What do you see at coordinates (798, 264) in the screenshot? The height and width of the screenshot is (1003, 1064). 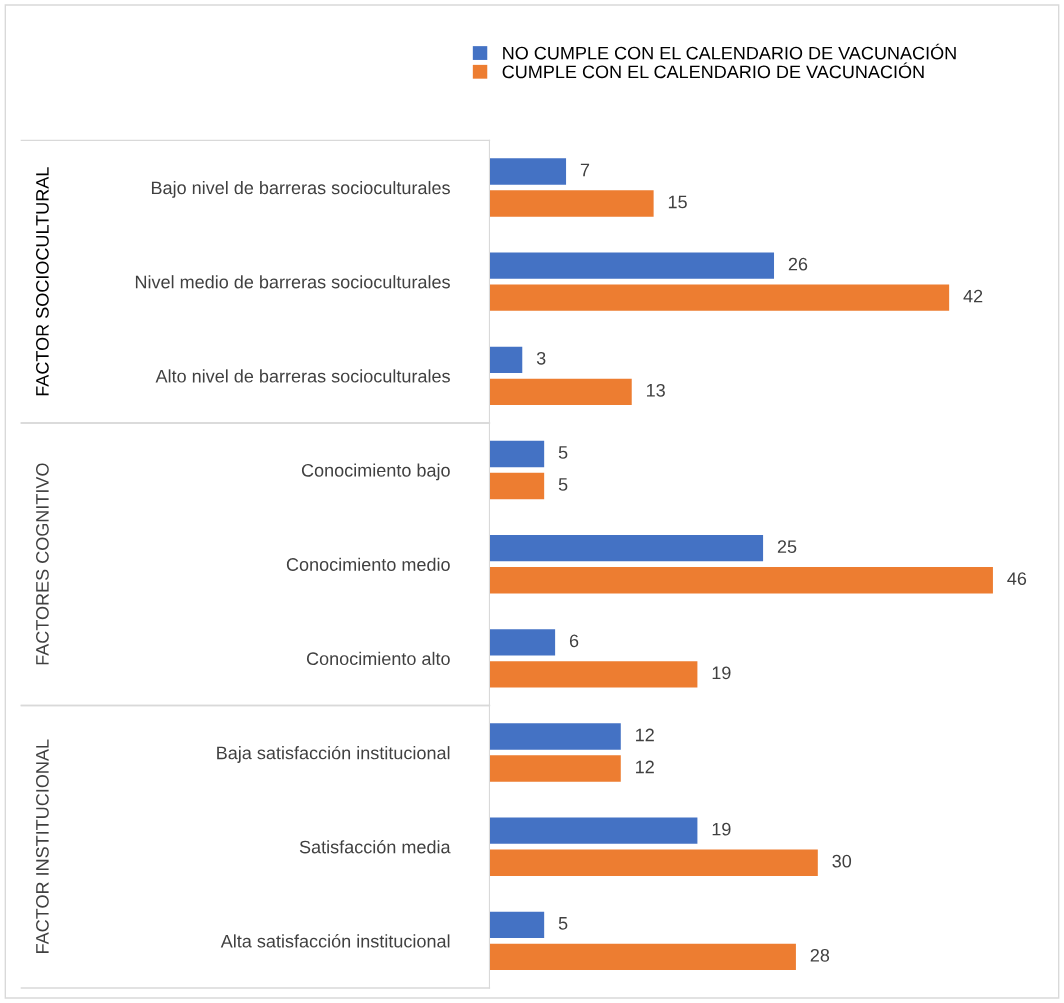 I see `data-label: 26` at bounding box center [798, 264].